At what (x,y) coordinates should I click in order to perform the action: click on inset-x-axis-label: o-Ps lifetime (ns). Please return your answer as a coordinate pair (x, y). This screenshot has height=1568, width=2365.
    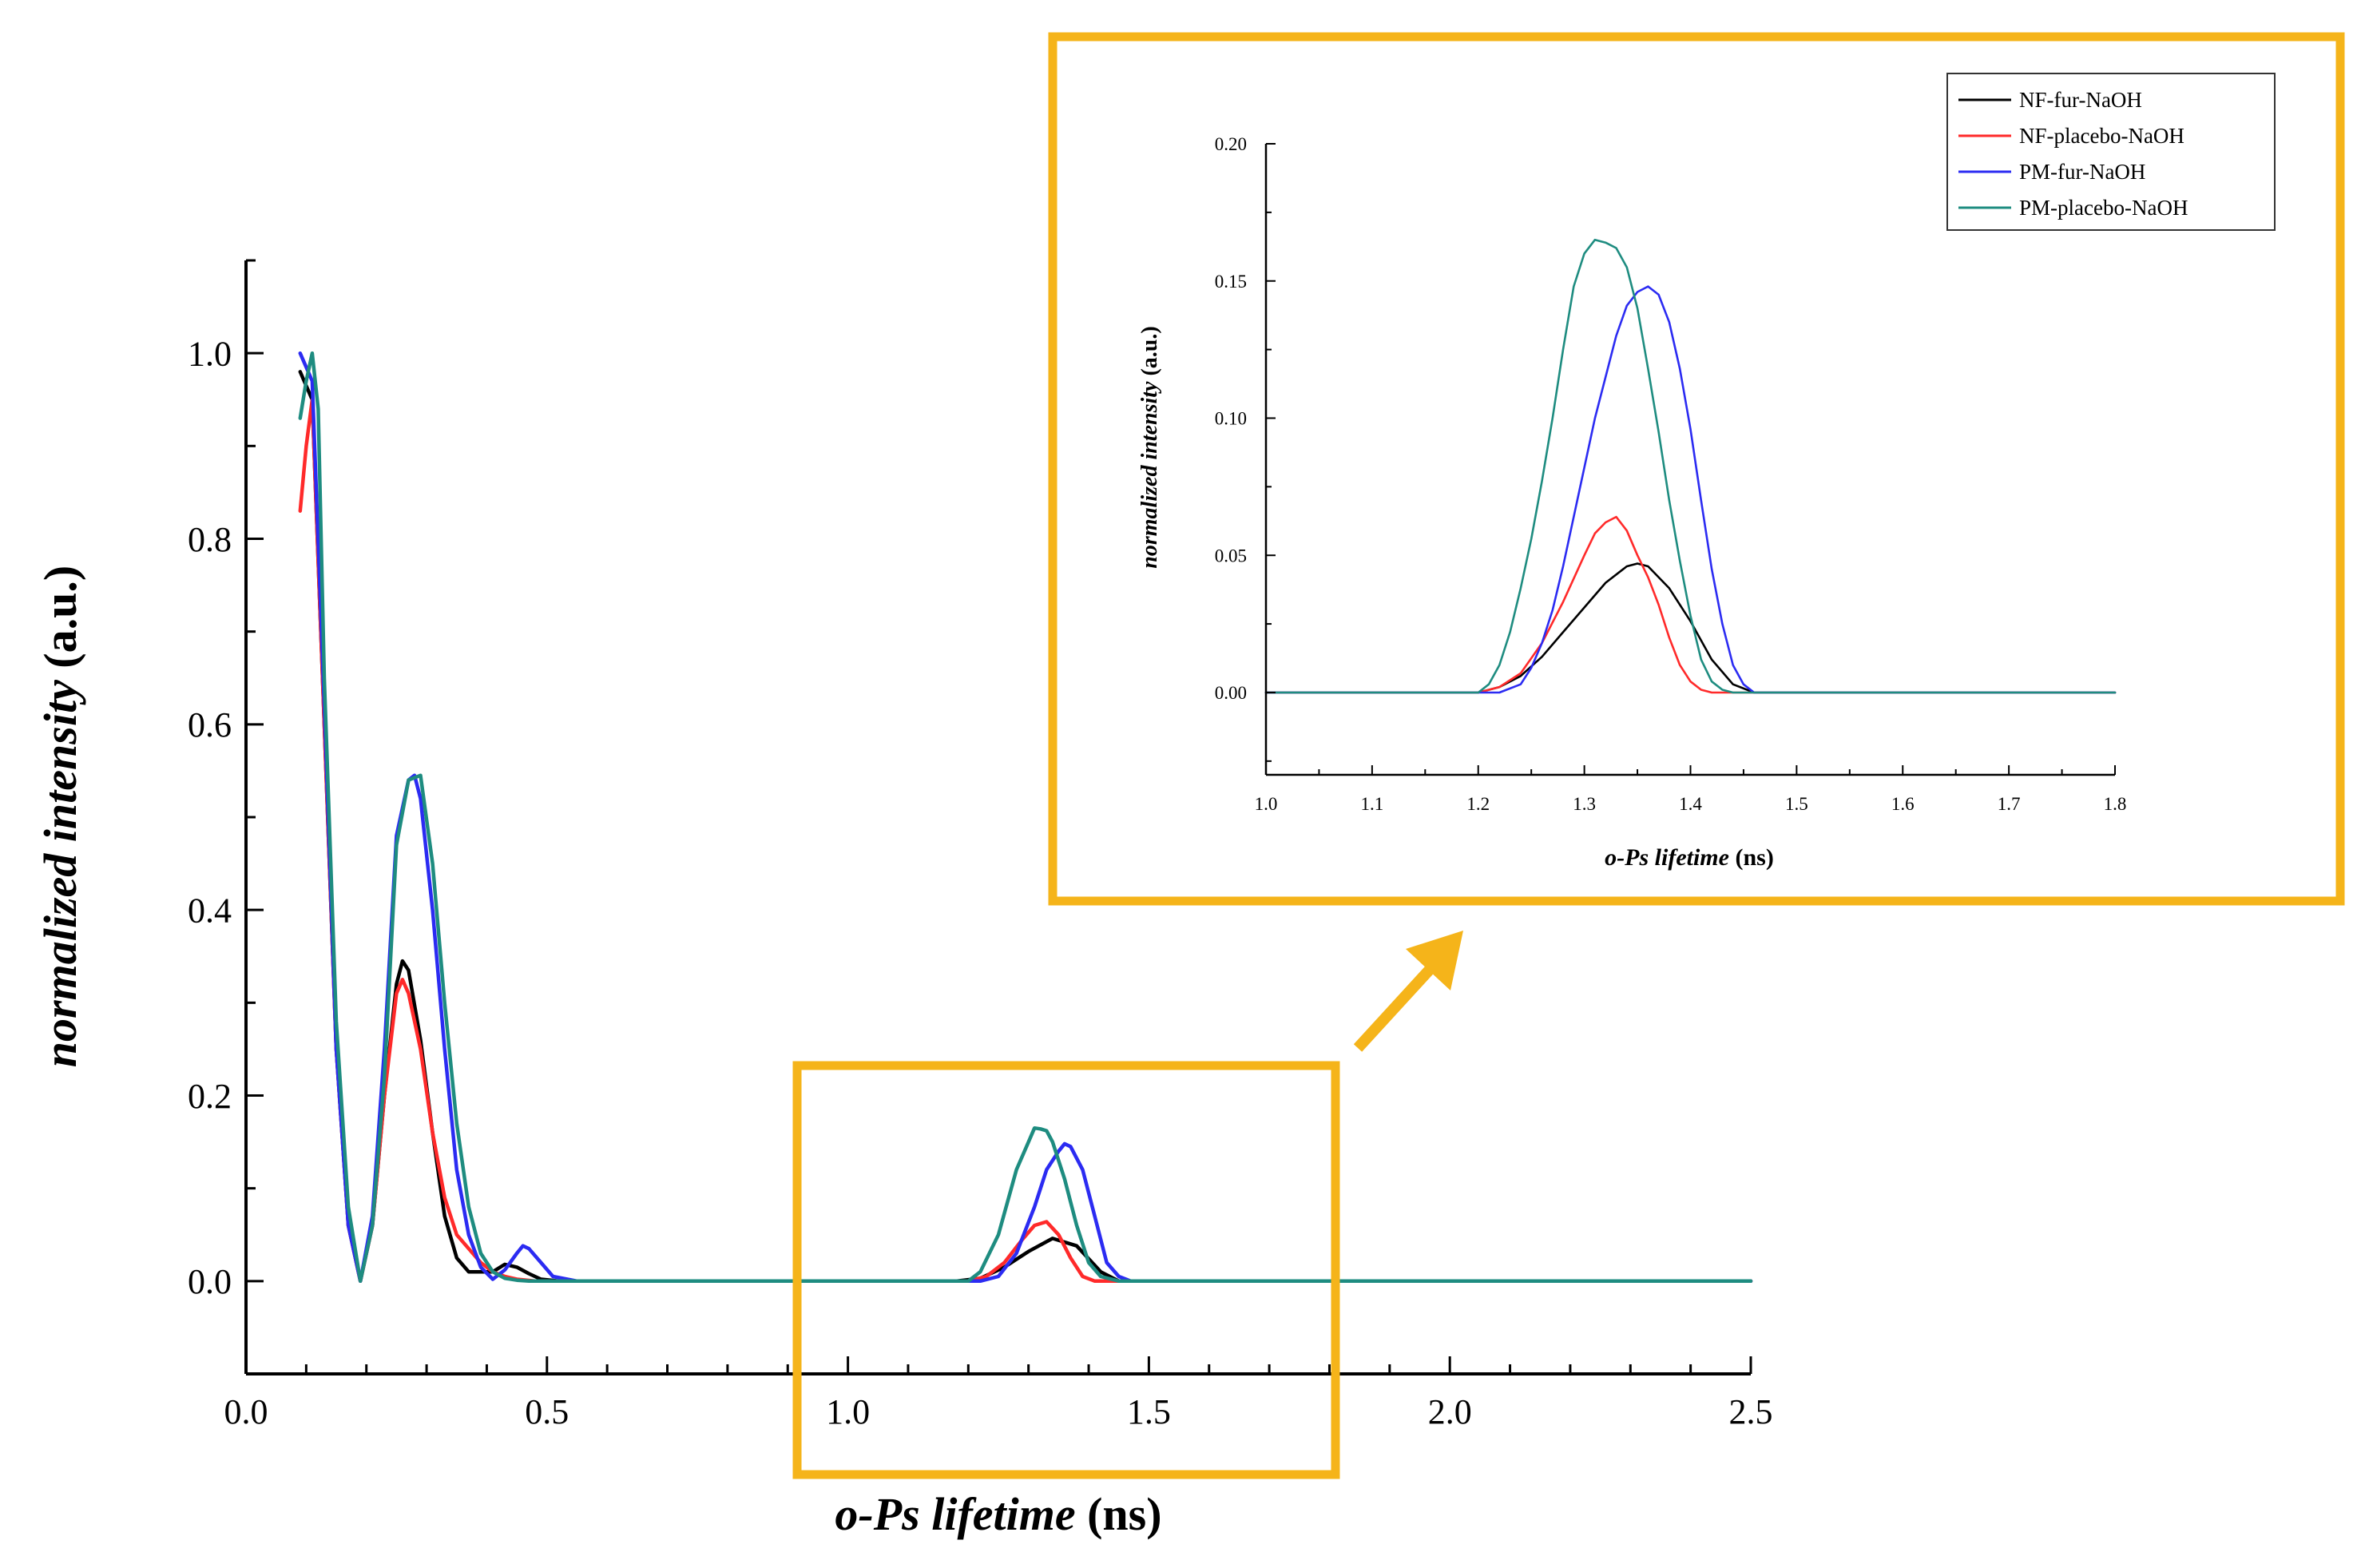
    Looking at the image, I should click on (1689, 857).